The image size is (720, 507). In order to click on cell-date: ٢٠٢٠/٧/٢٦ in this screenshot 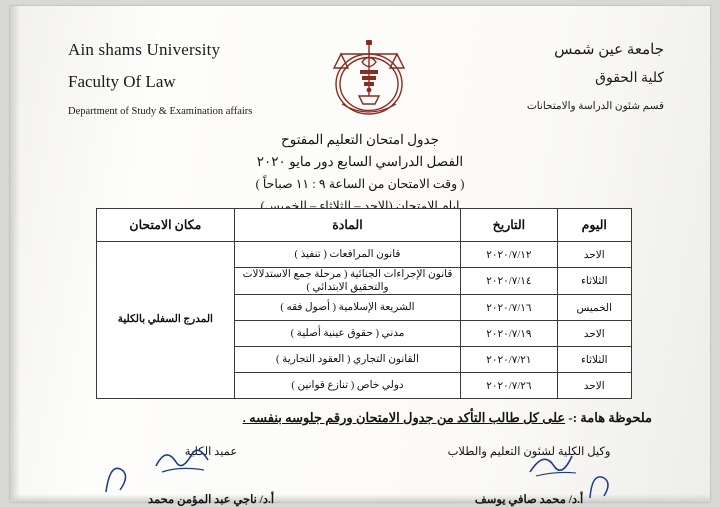, I will do `click(509, 386)`.